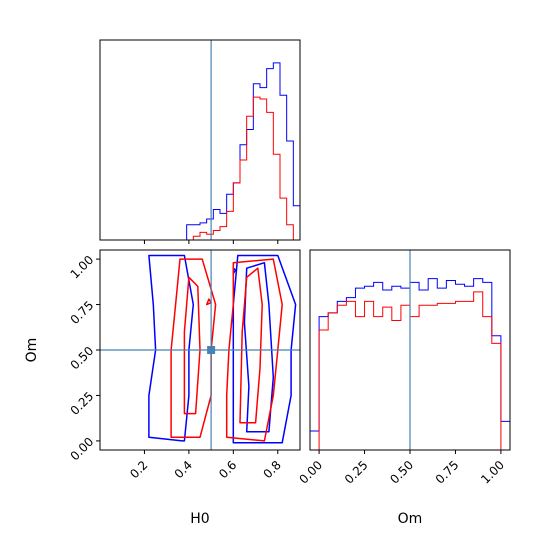 The image size is (550, 550). Describe the element at coordinates (183, 469) in the screenshot. I see `H0_Om_contour-xtick-label: 0.4` at that location.